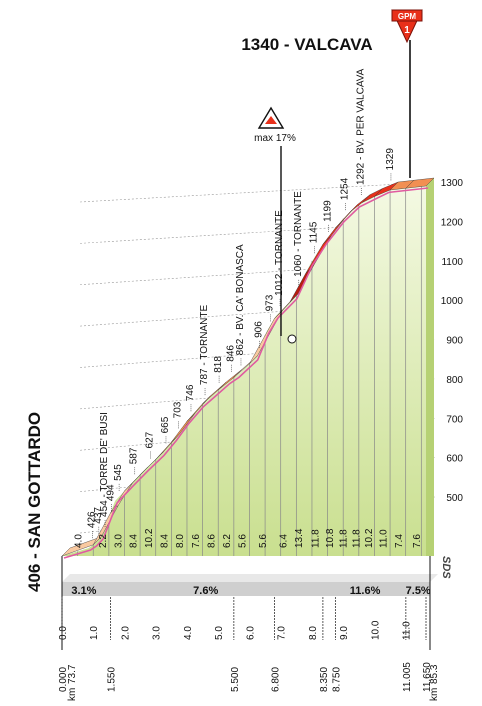 The height and width of the screenshot is (706, 482). I want to click on waypoint-label: 973, so click(270, 302).